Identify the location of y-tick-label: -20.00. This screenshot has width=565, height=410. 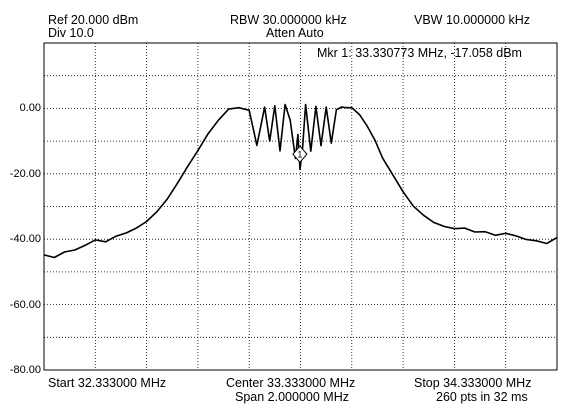
(25, 173).